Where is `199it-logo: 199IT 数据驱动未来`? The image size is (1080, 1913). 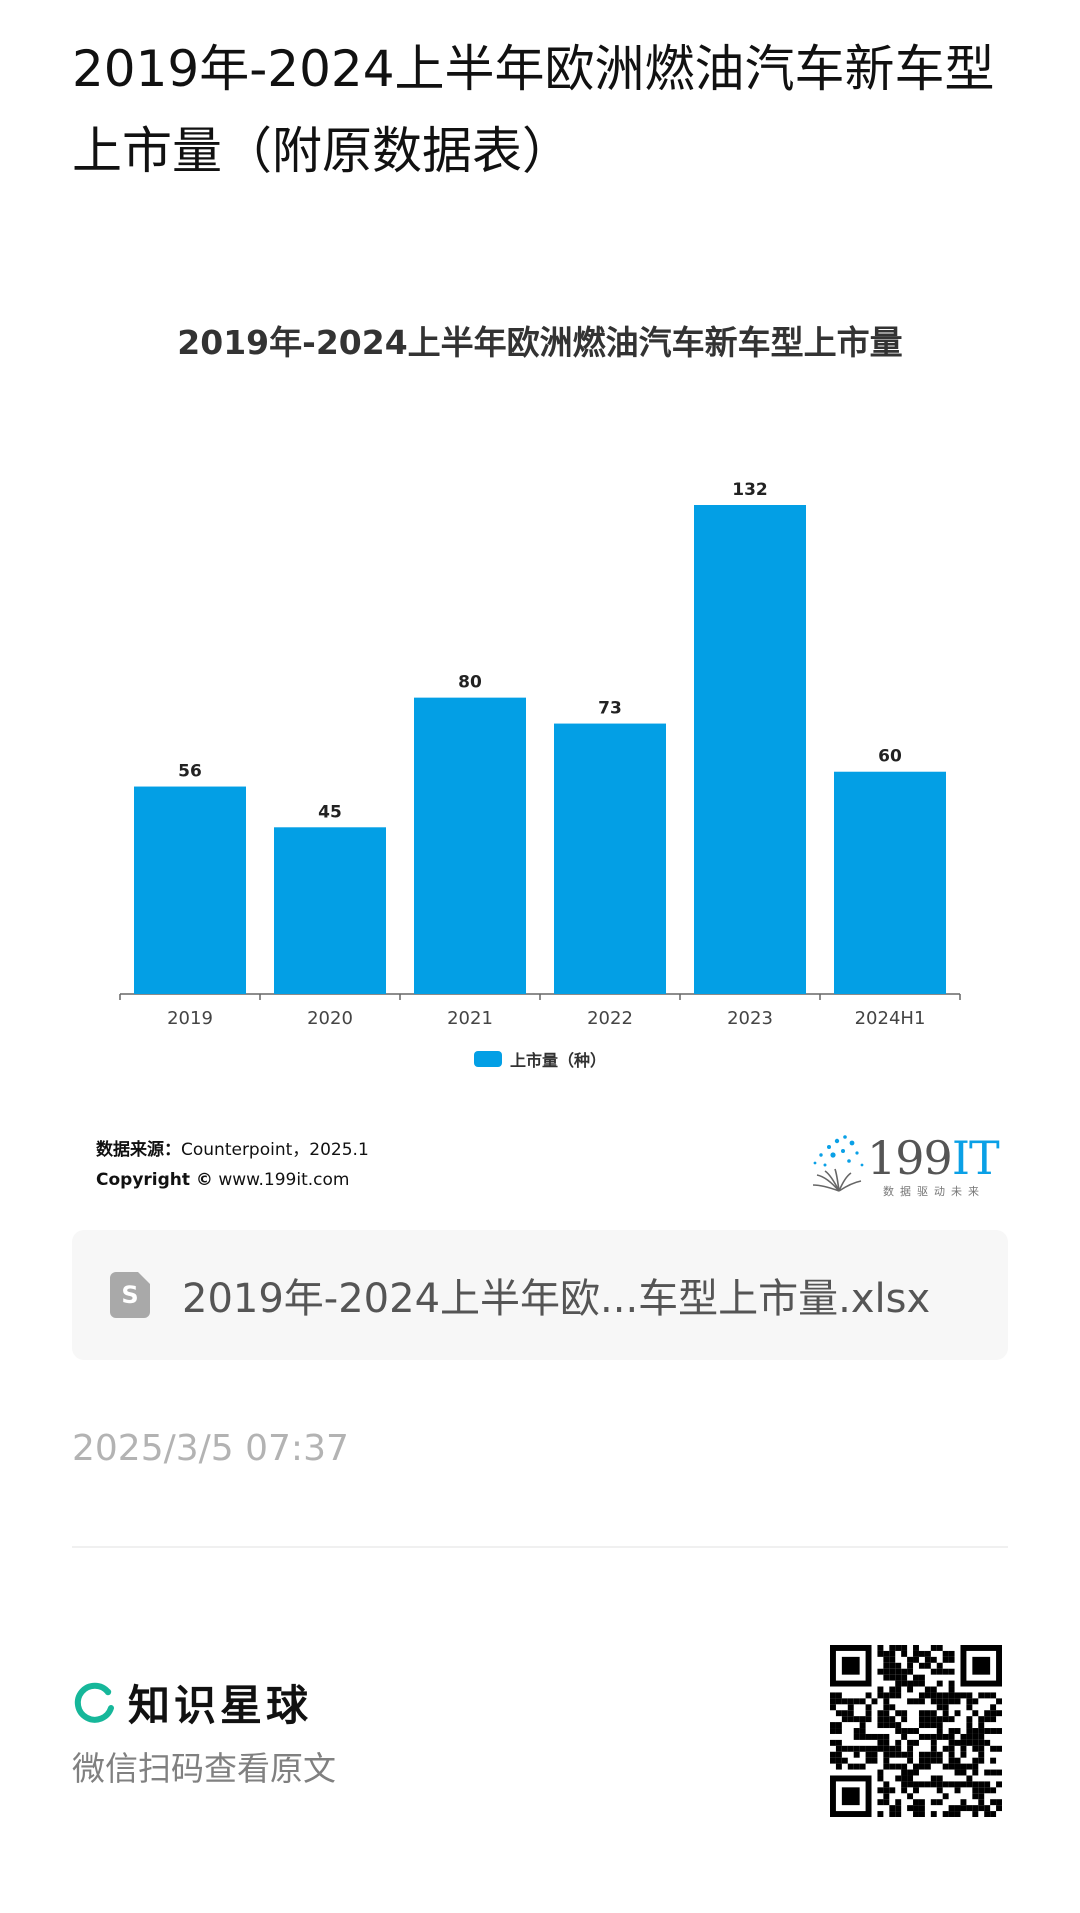 199it-logo: 199IT 数据驱动未来 is located at coordinates (907, 1161).